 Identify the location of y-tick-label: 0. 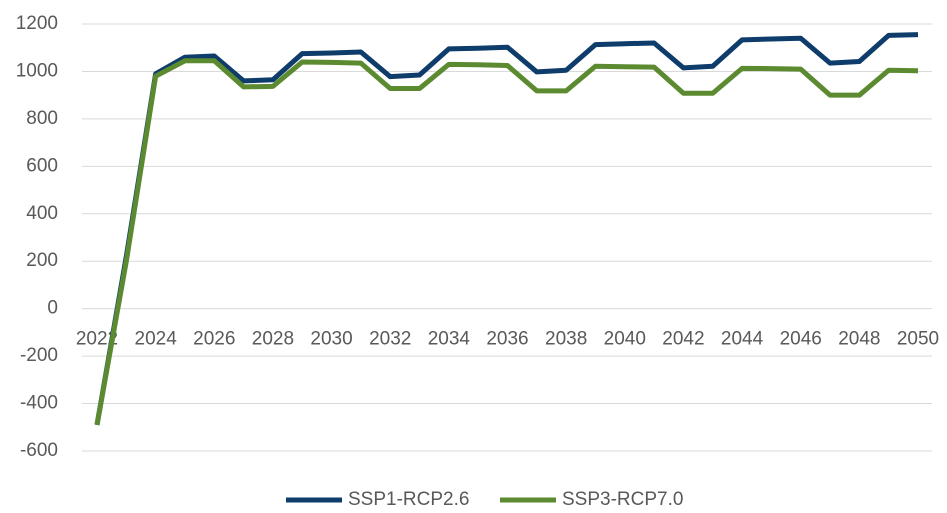
(52, 308).